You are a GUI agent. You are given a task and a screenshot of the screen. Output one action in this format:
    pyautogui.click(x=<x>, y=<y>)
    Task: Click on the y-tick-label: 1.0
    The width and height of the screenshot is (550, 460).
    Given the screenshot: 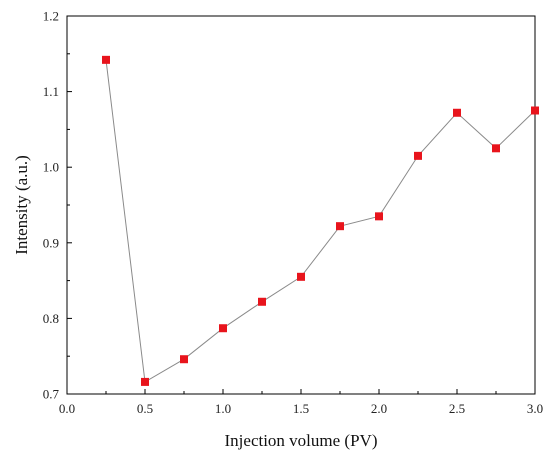 What is the action you would take?
    pyautogui.click(x=51, y=167)
    